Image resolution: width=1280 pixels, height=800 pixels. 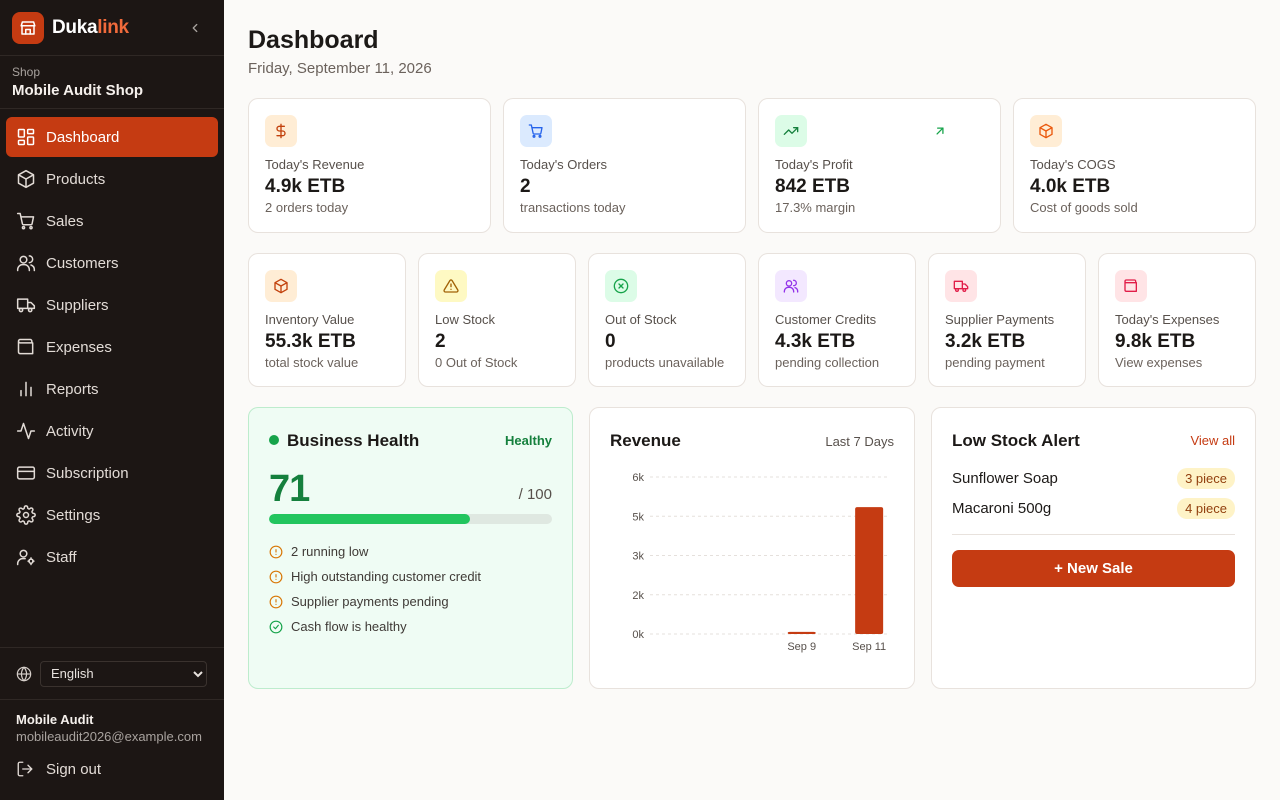 I want to click on brand-name: Dukalink, so click(x=90, y=28).